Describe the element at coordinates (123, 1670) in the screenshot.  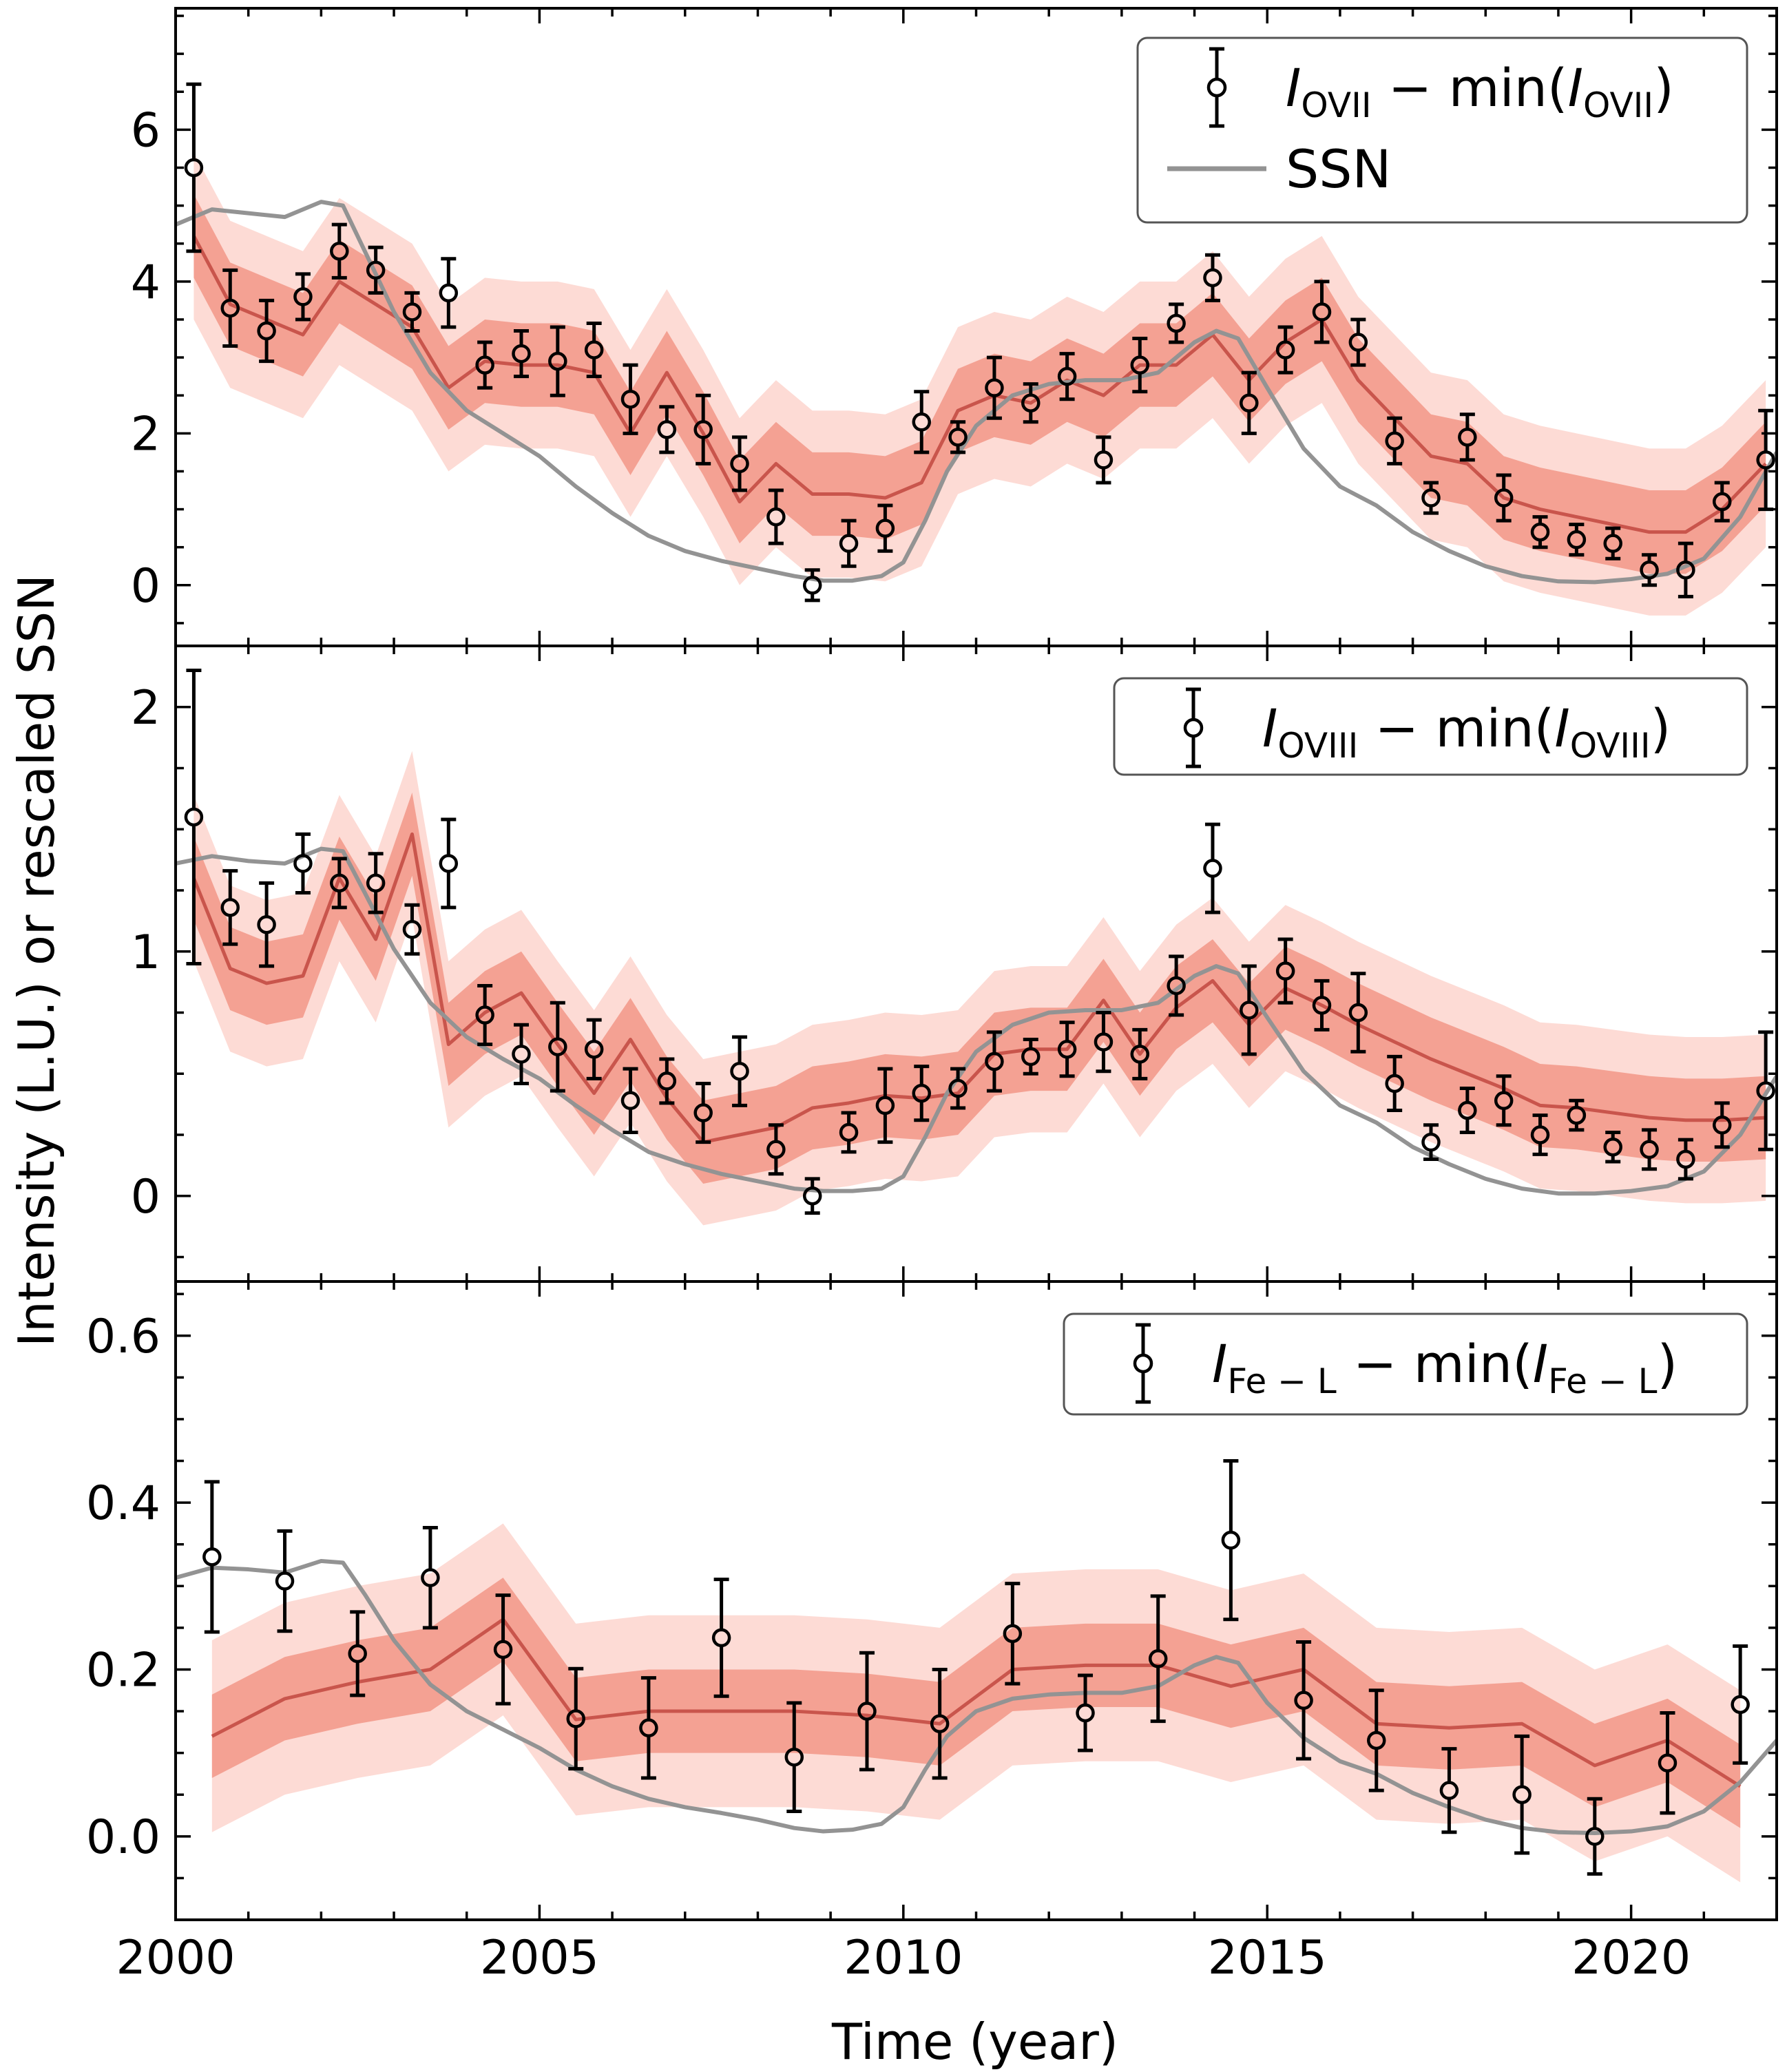
I see `y-tick-label: 0.2` at that location.